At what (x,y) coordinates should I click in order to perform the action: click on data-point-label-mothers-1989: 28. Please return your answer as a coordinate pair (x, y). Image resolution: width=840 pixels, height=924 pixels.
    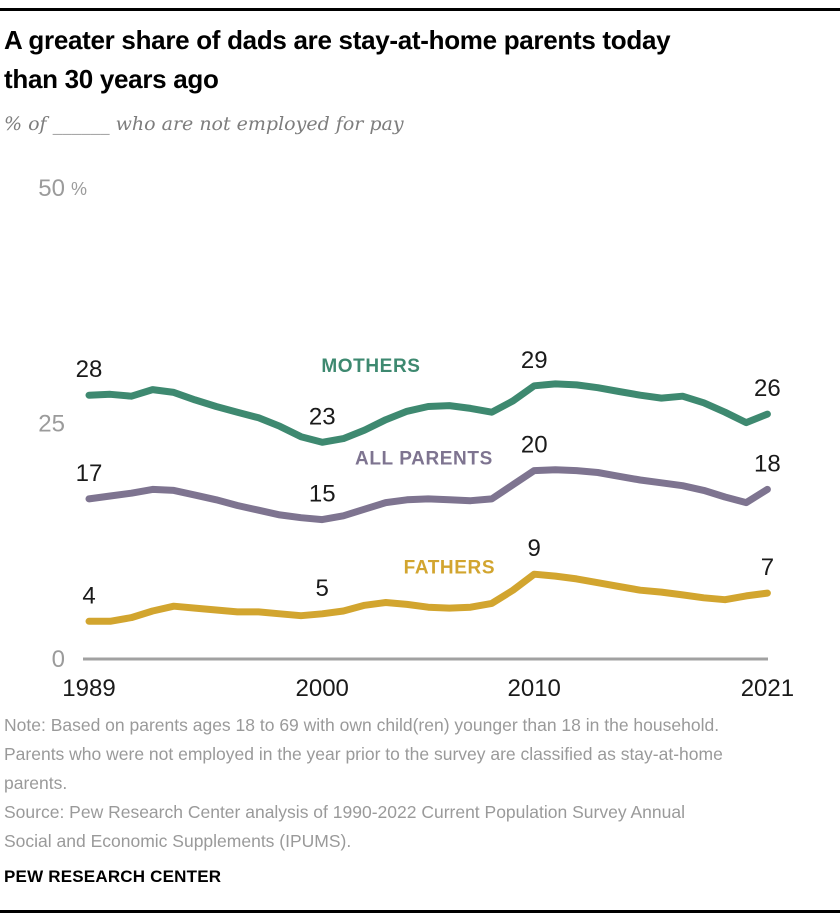
    Looking at the image, I should click on (89, 369).